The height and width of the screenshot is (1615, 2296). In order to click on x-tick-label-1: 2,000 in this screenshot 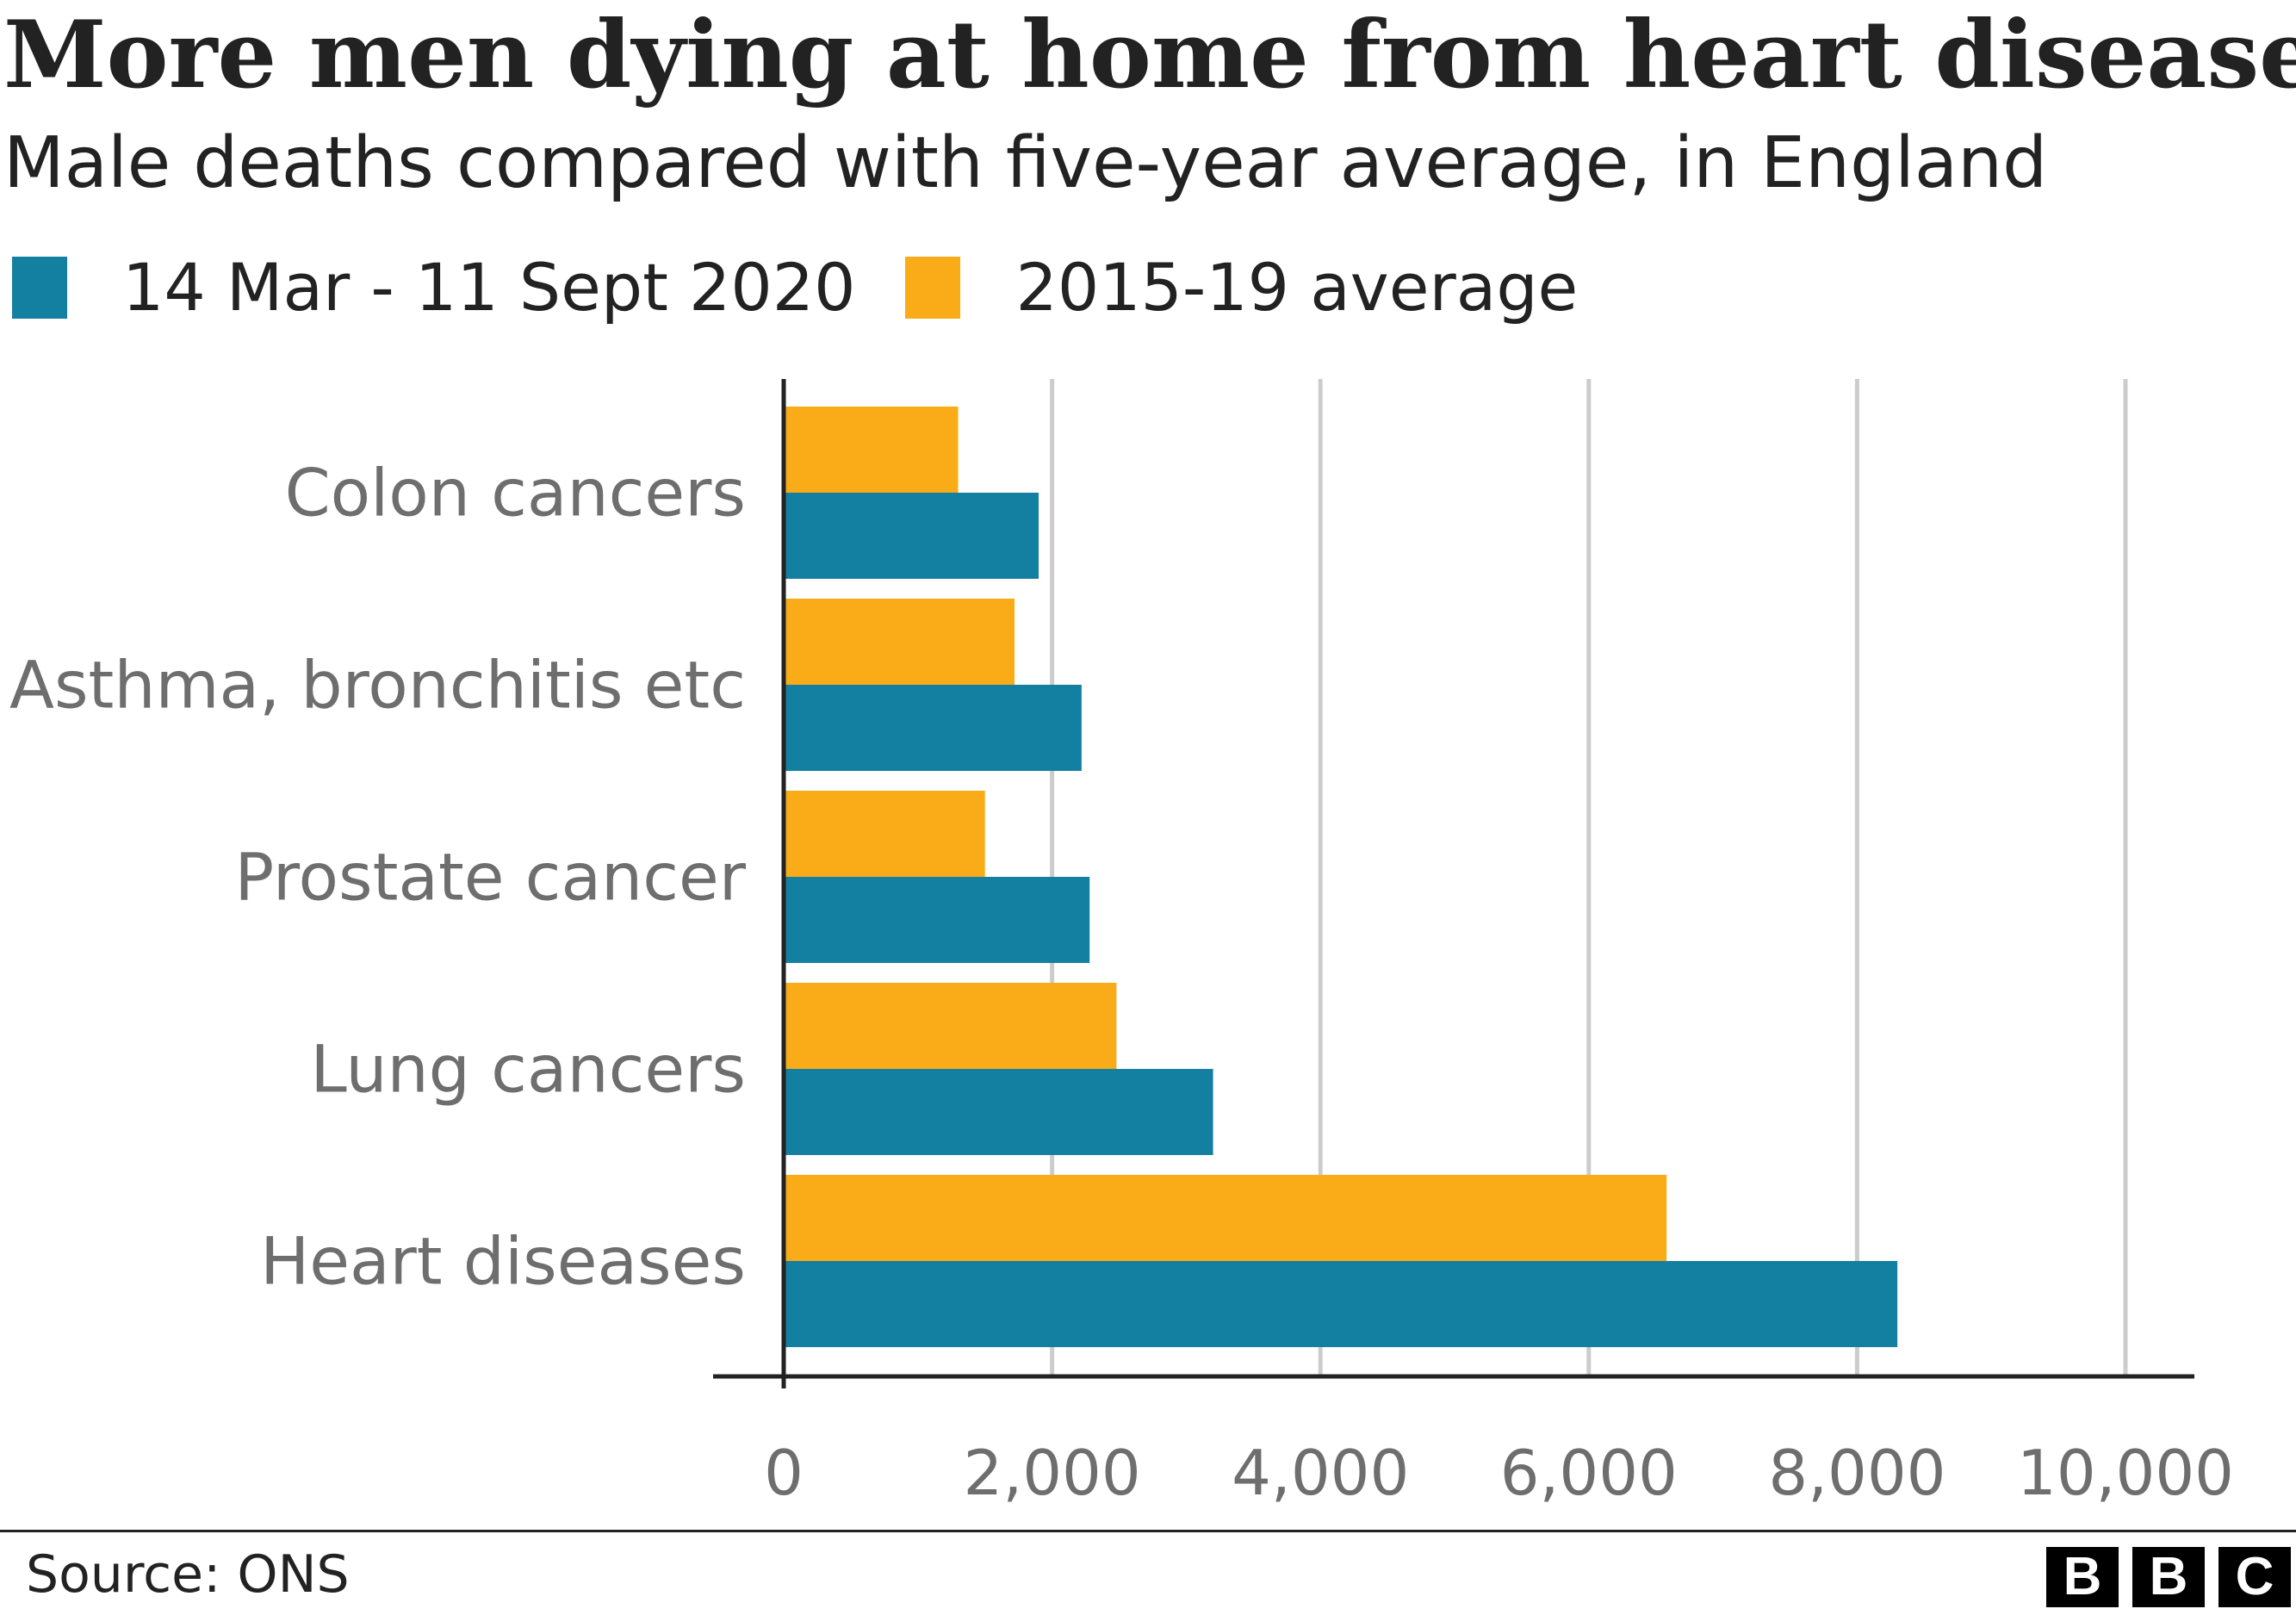, I will do `click(1052, 1473)`.